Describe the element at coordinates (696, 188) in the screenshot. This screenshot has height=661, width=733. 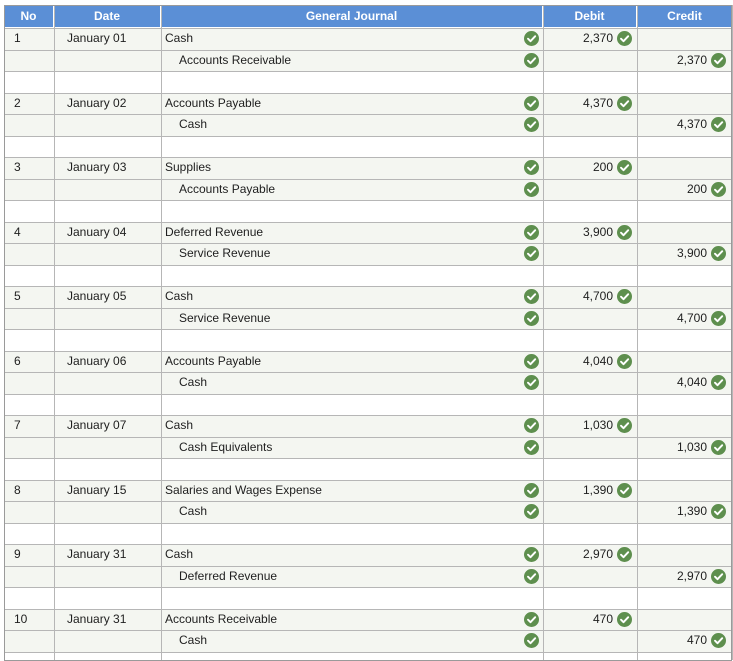
I see `credit-amount-field: 200` at that location.